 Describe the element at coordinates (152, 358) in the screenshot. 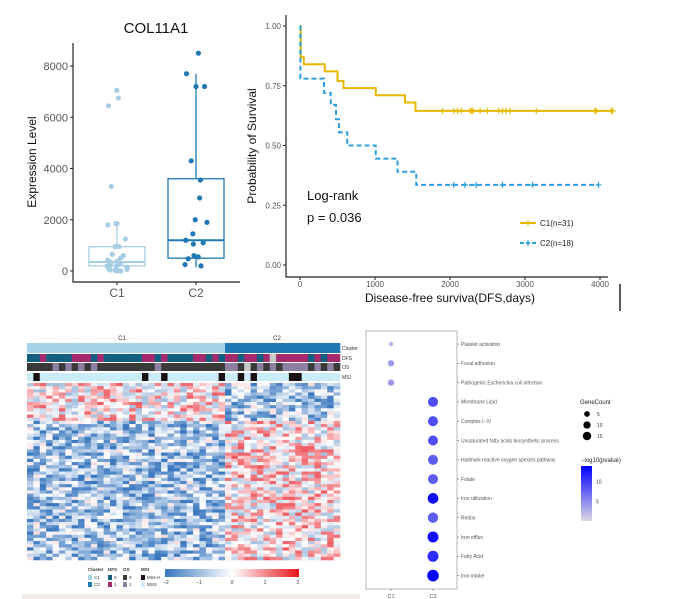

I see `dfs-cell` at that location.